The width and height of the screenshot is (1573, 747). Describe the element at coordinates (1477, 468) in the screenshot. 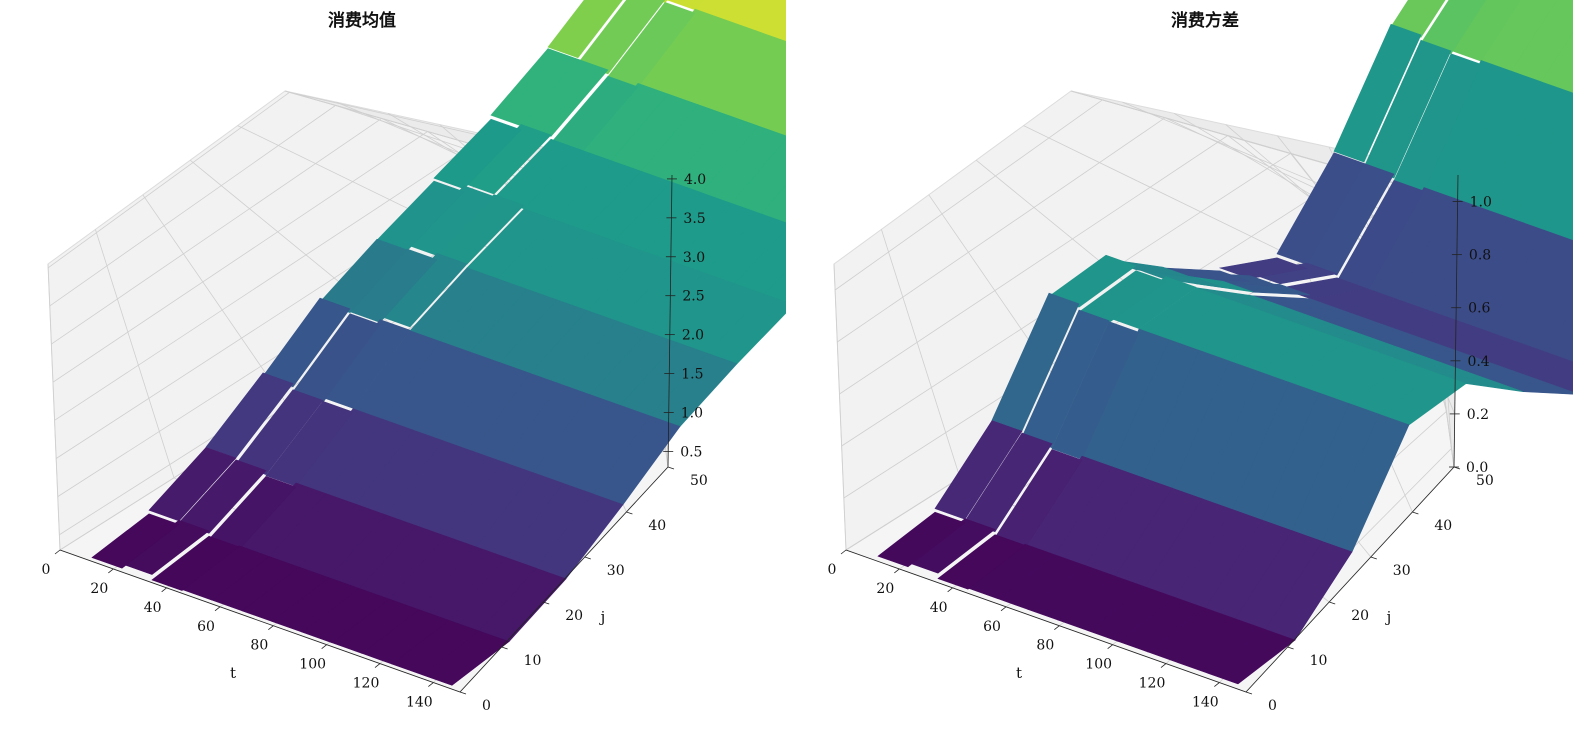

I see `z-tick-label: 0.0` at that location.